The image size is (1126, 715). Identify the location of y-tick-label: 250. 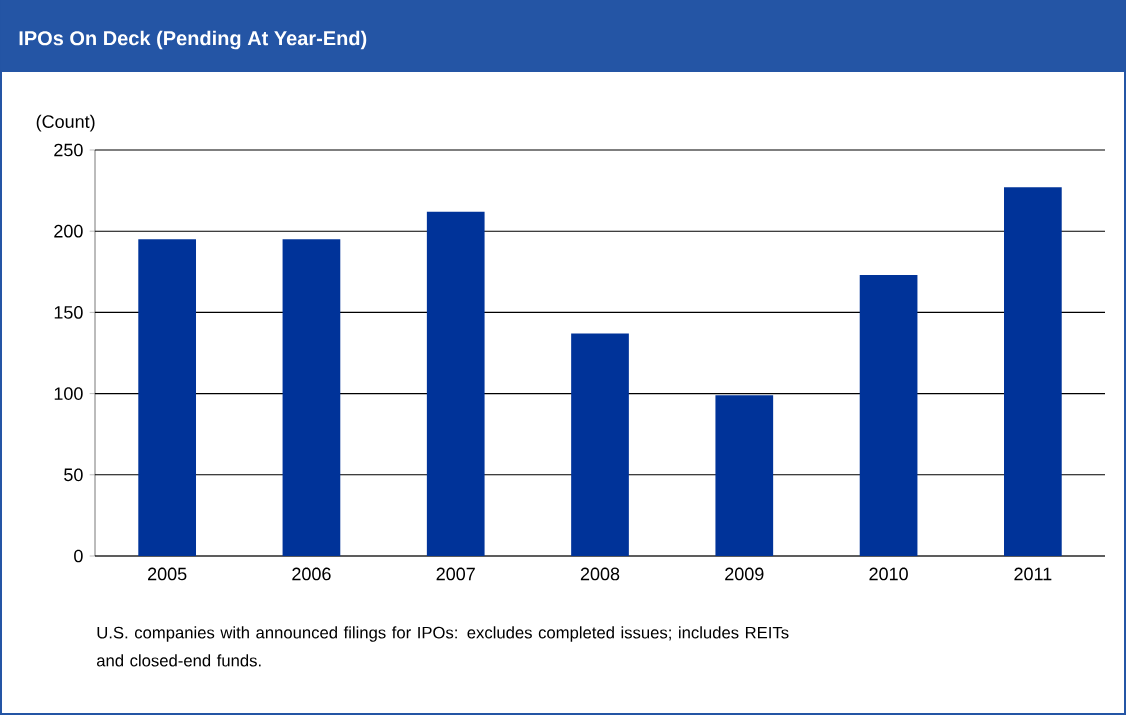
(68, 150).